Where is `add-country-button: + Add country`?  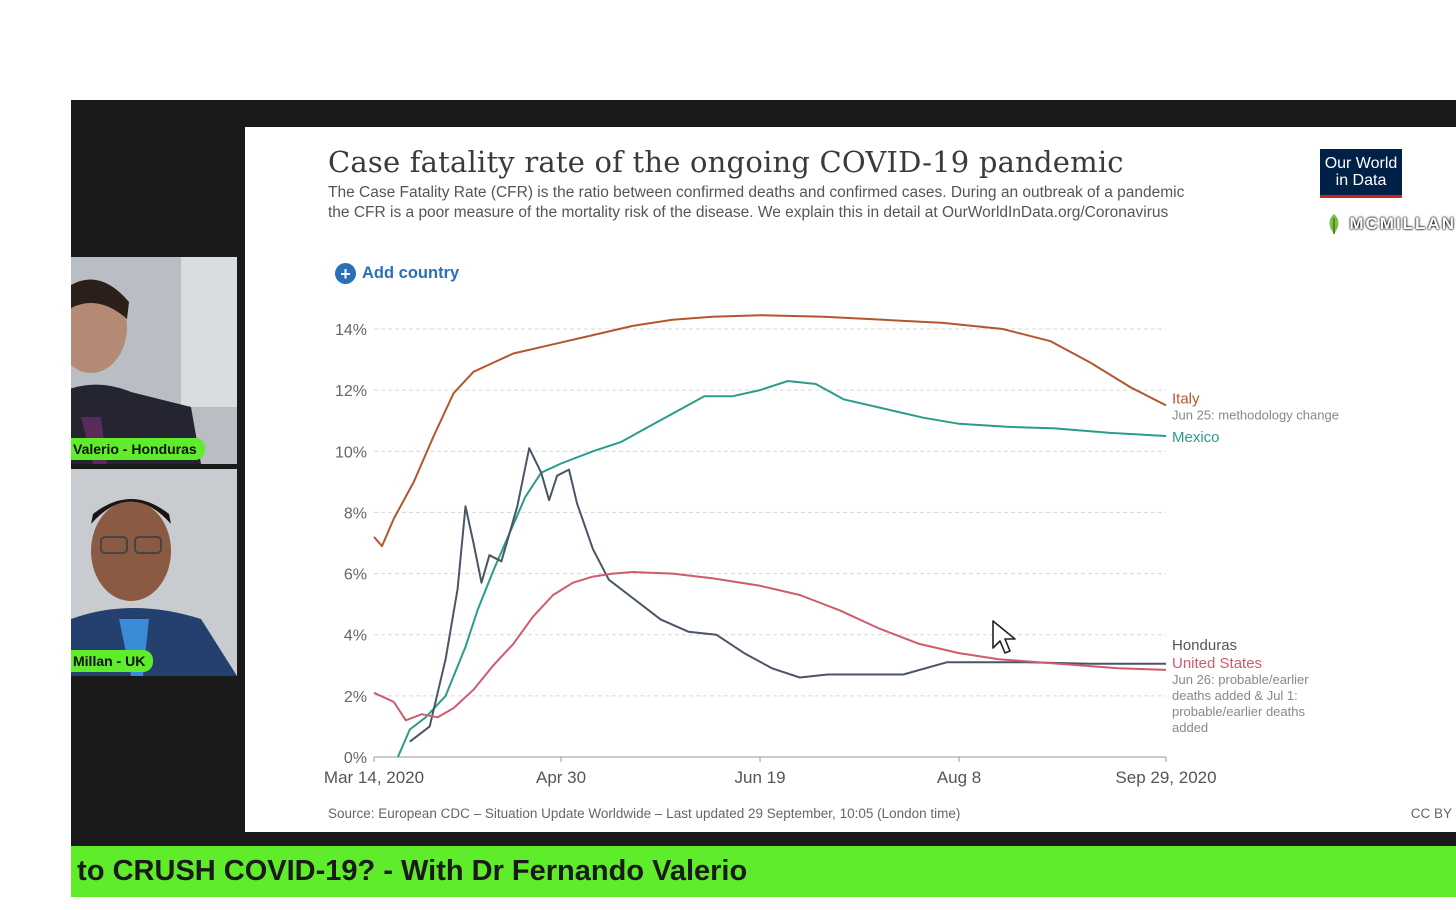
add-country-button: + Add country is located at coordinates (397, 273).